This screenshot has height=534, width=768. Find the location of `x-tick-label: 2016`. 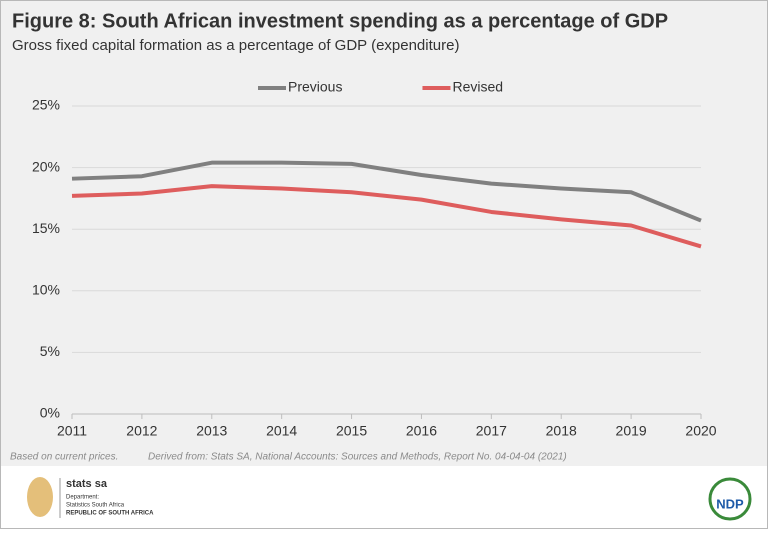

x-tick-label: 2016 is located at coordinates (421, 431).